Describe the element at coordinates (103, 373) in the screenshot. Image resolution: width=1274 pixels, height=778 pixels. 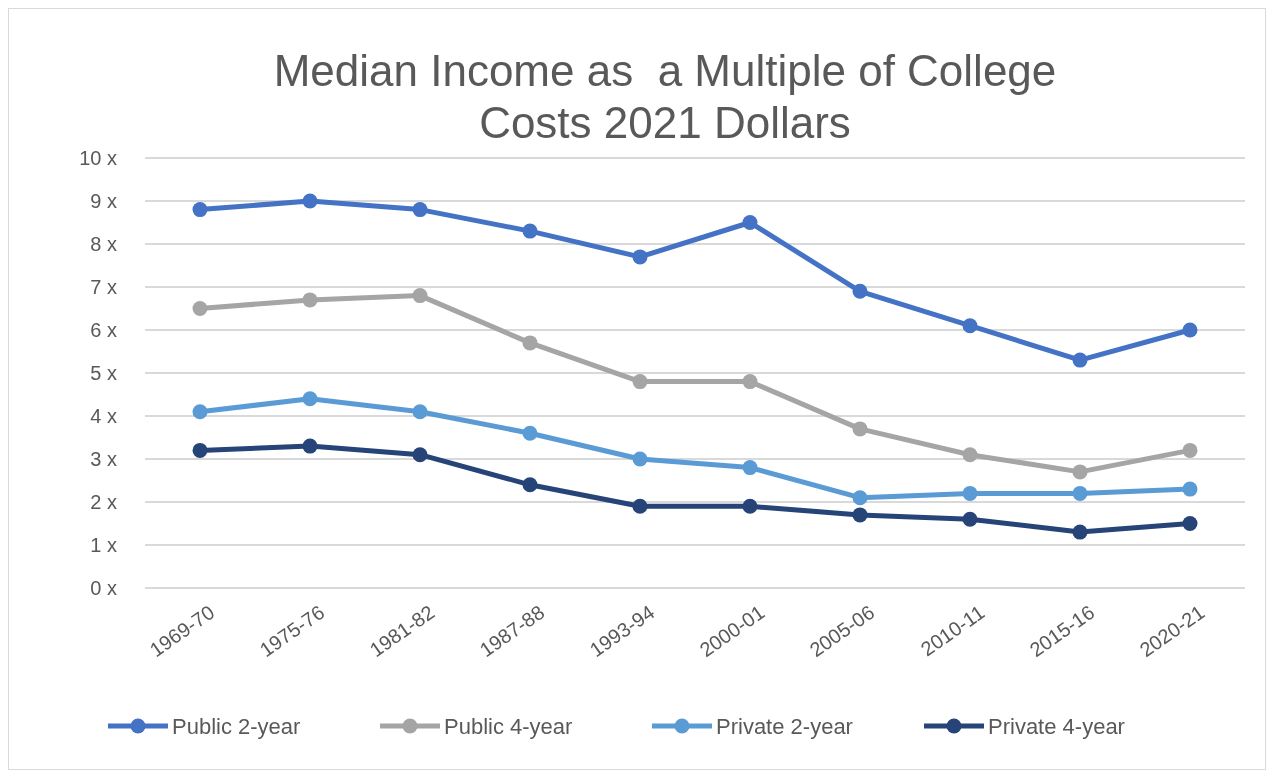
I see `y-tick-label: 5 x` at that location.